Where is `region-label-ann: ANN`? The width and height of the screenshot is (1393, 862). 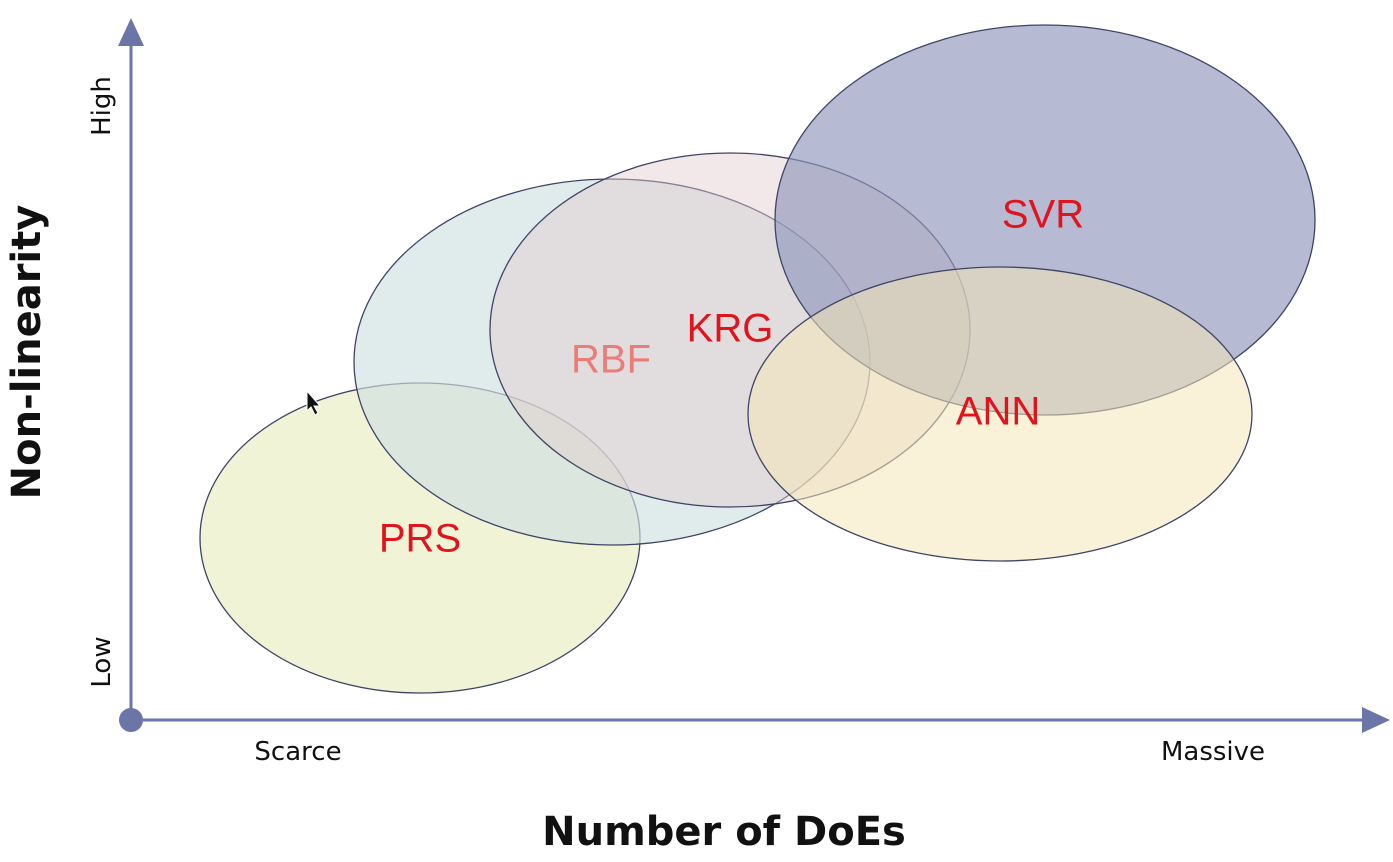 region-label-ann: ANN is located at coordinates (998, 412).